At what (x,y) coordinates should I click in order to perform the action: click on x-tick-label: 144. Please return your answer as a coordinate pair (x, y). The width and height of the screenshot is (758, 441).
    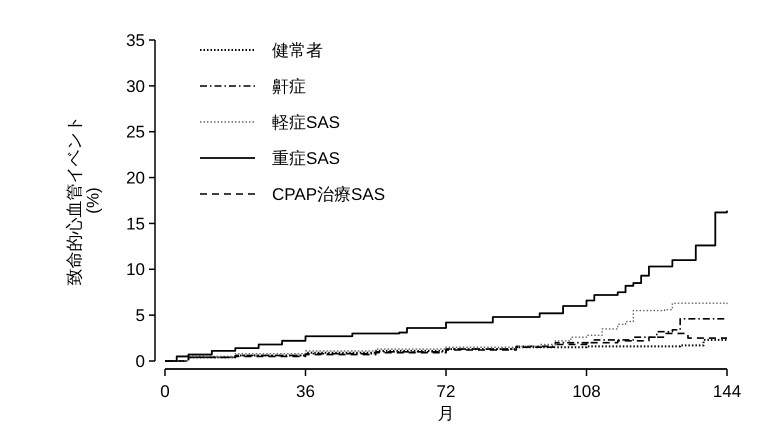
    Looking at the image, I should click on (727, 391).